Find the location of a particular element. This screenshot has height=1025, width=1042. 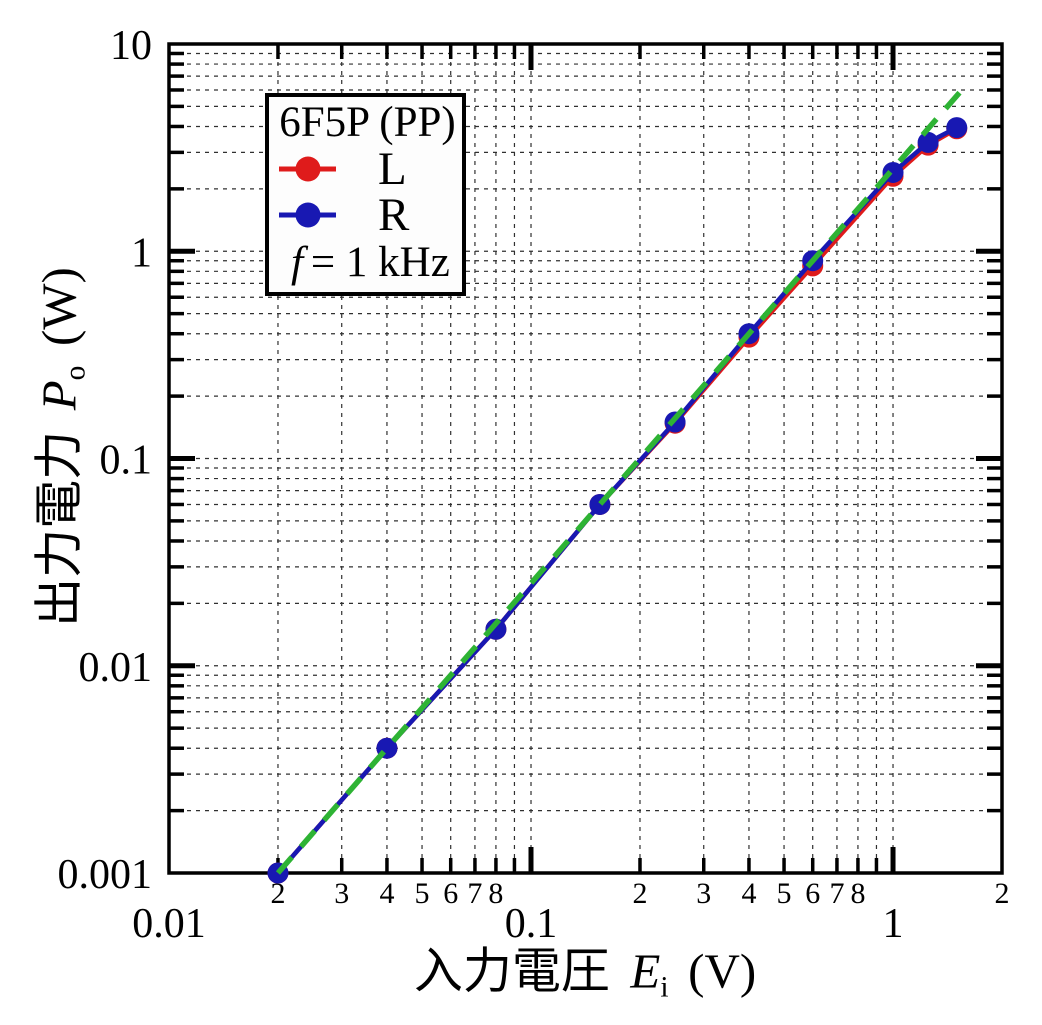

legend: 6F5P (PP) L R f = 1 kHz is located at coordinates (365, 194).